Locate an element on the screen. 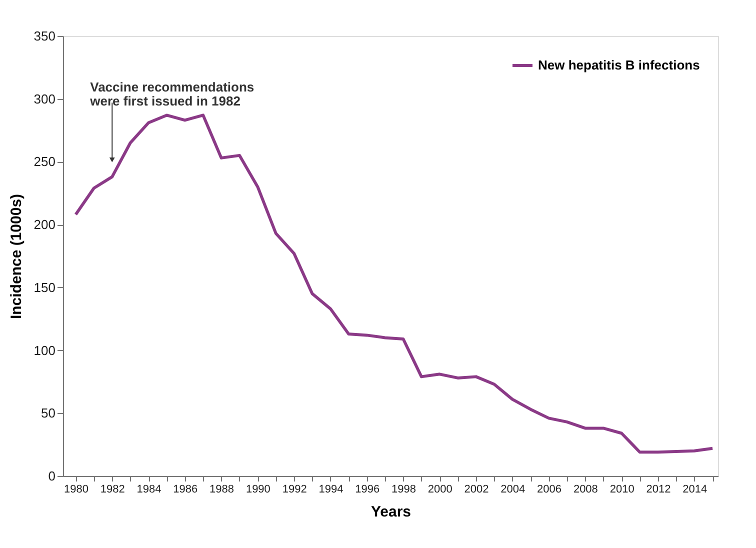  x-tick-label: 1986 is located at coordinates (185, 490).